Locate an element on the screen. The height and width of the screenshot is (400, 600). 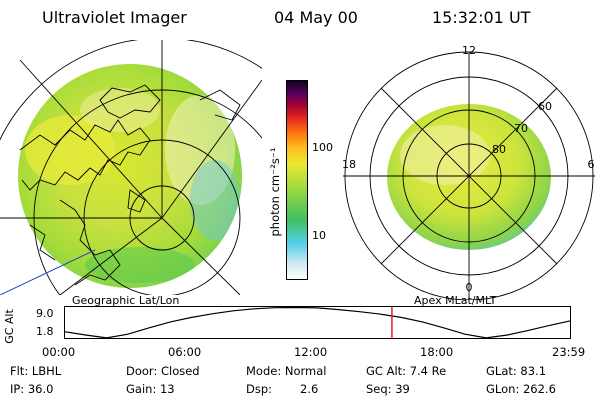
info-ip: IP: 36.0 is located at coordinates (32, 389).